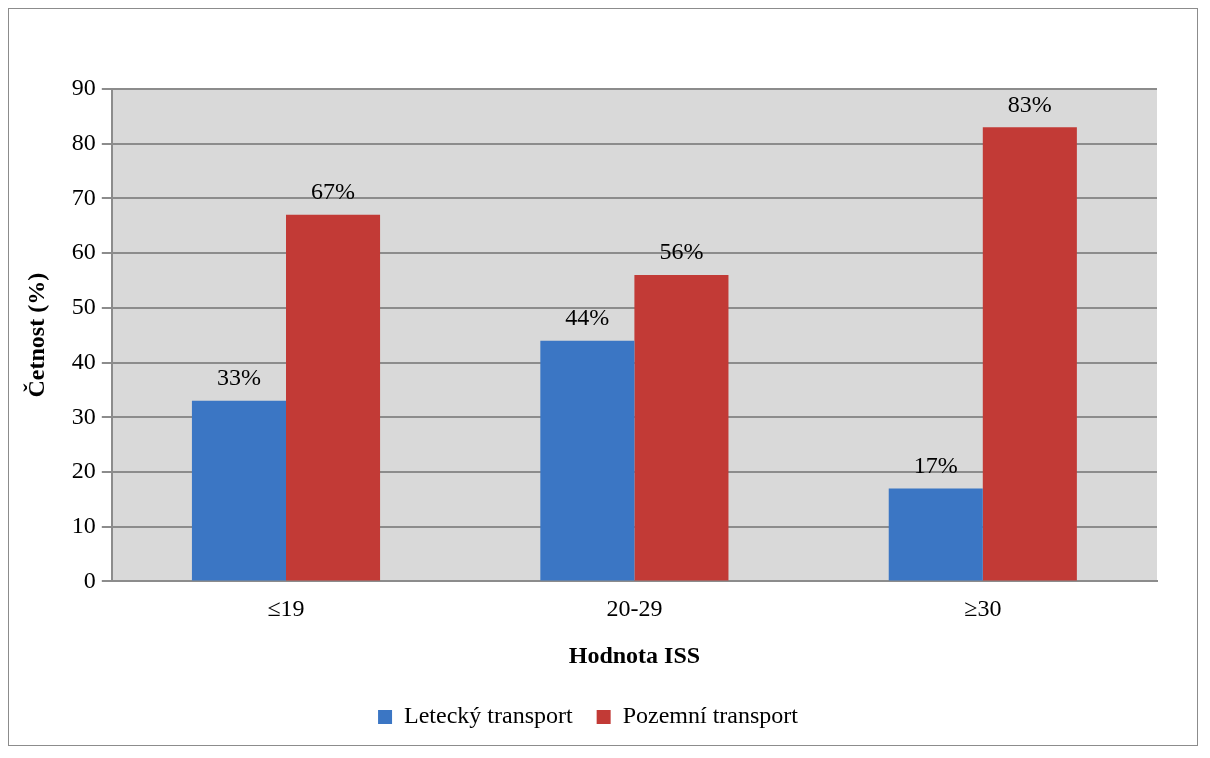 The height and width of the screenshot is (758, 1210). I want to click on y-tick-label: 60, so click(83, 251).